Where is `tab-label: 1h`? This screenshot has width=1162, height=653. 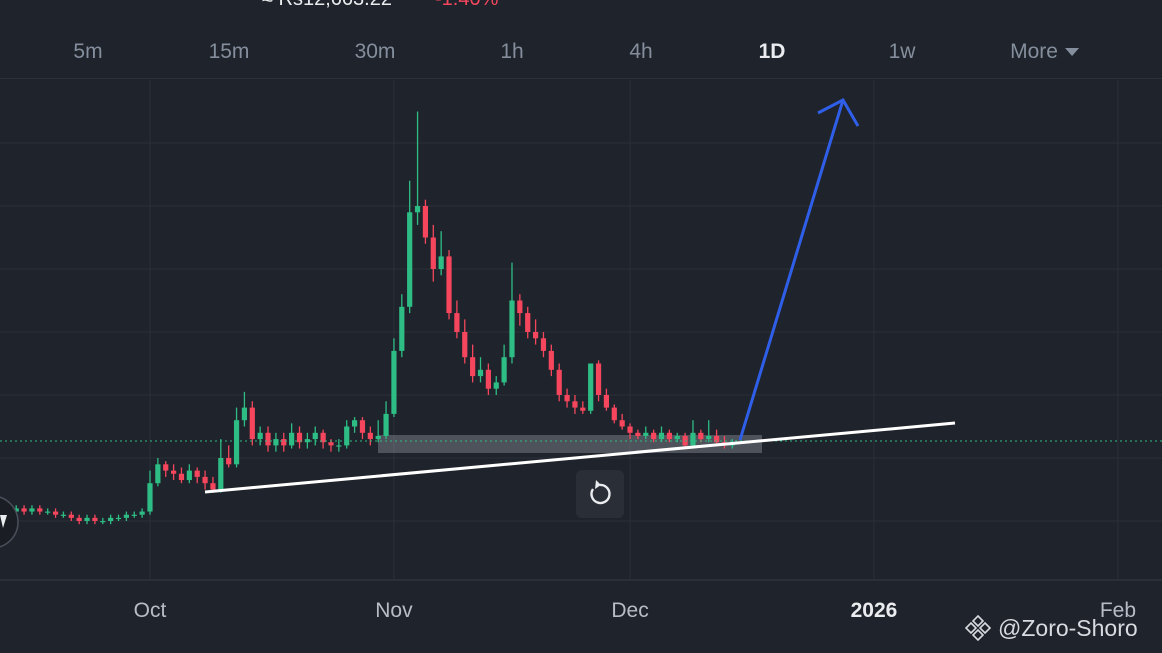
tab-label: 1h is located at coordinates (512, 51).